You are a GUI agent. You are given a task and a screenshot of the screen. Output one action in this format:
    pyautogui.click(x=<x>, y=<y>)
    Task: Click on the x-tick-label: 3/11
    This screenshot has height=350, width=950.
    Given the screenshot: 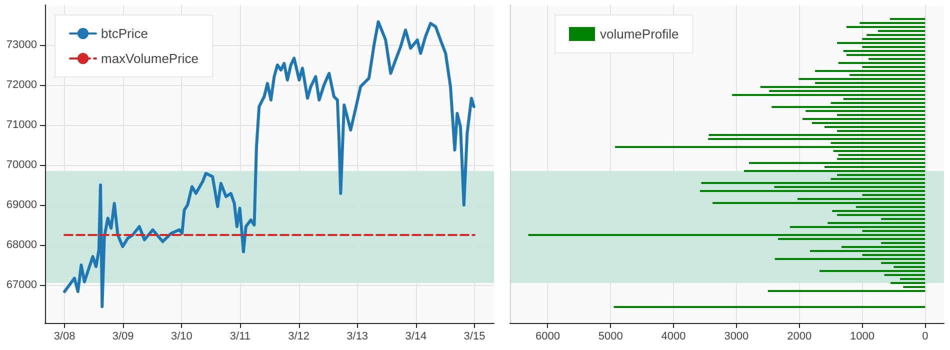 What is the action you would take?
    pyautogui.click(x=240, y=336)
    